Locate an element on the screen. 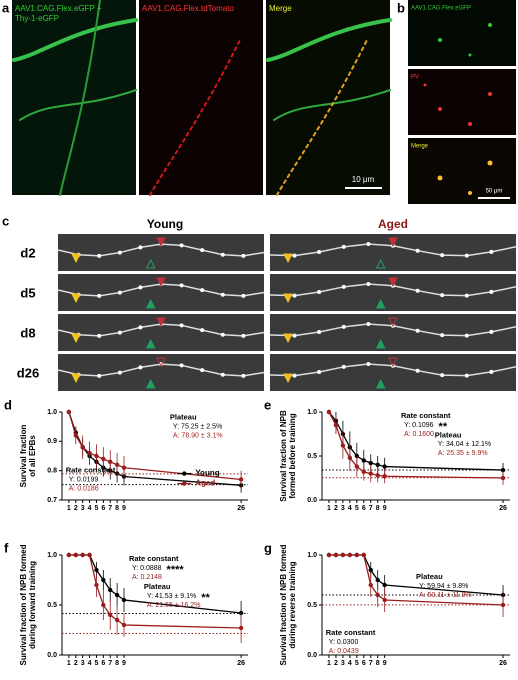  image-label: Thy-1-eGFP is located at coordinates (37, 18).